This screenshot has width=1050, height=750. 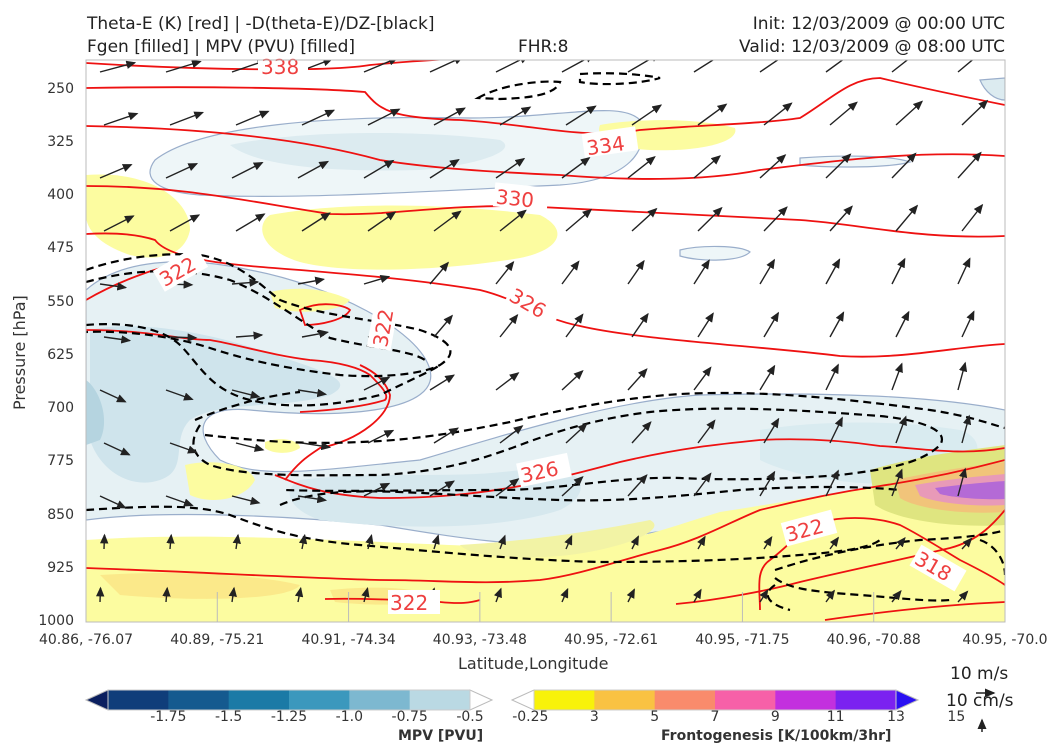 I want to click on x-tick-marks, so click(x=545, y=607).